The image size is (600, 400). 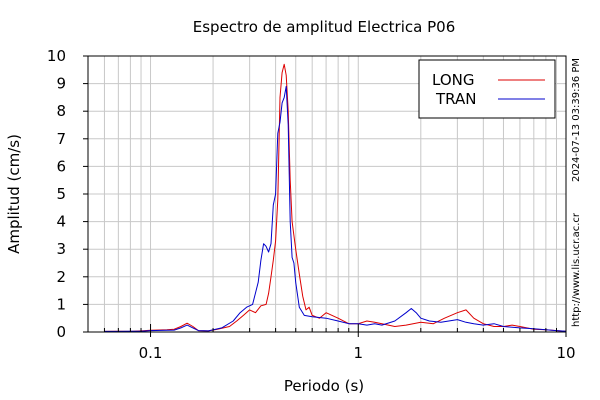 I want to click on source-url-label: http://www.lis.ucr.ac.cr, so click(x=576, y=269).